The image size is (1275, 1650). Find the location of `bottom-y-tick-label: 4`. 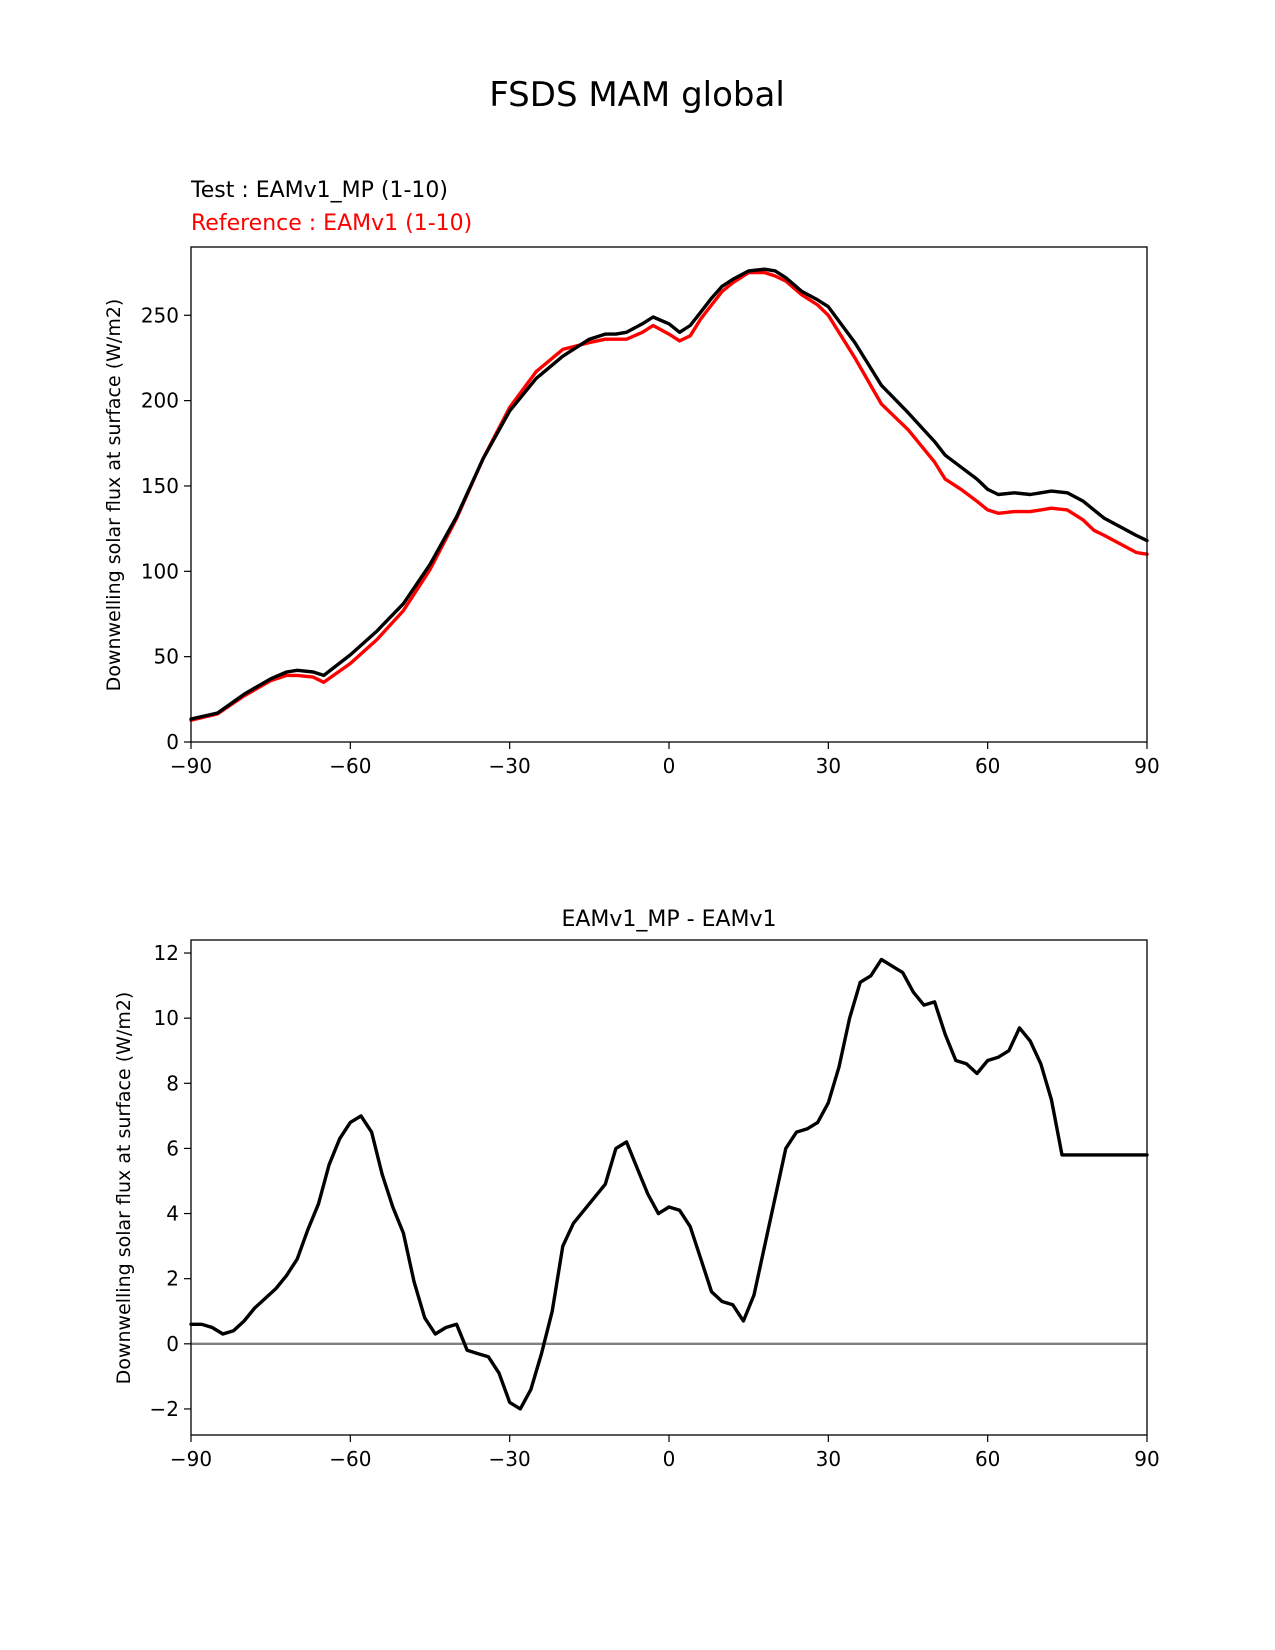

bottom-y-tick-label: 4 is located at coordinates (172, 1214).